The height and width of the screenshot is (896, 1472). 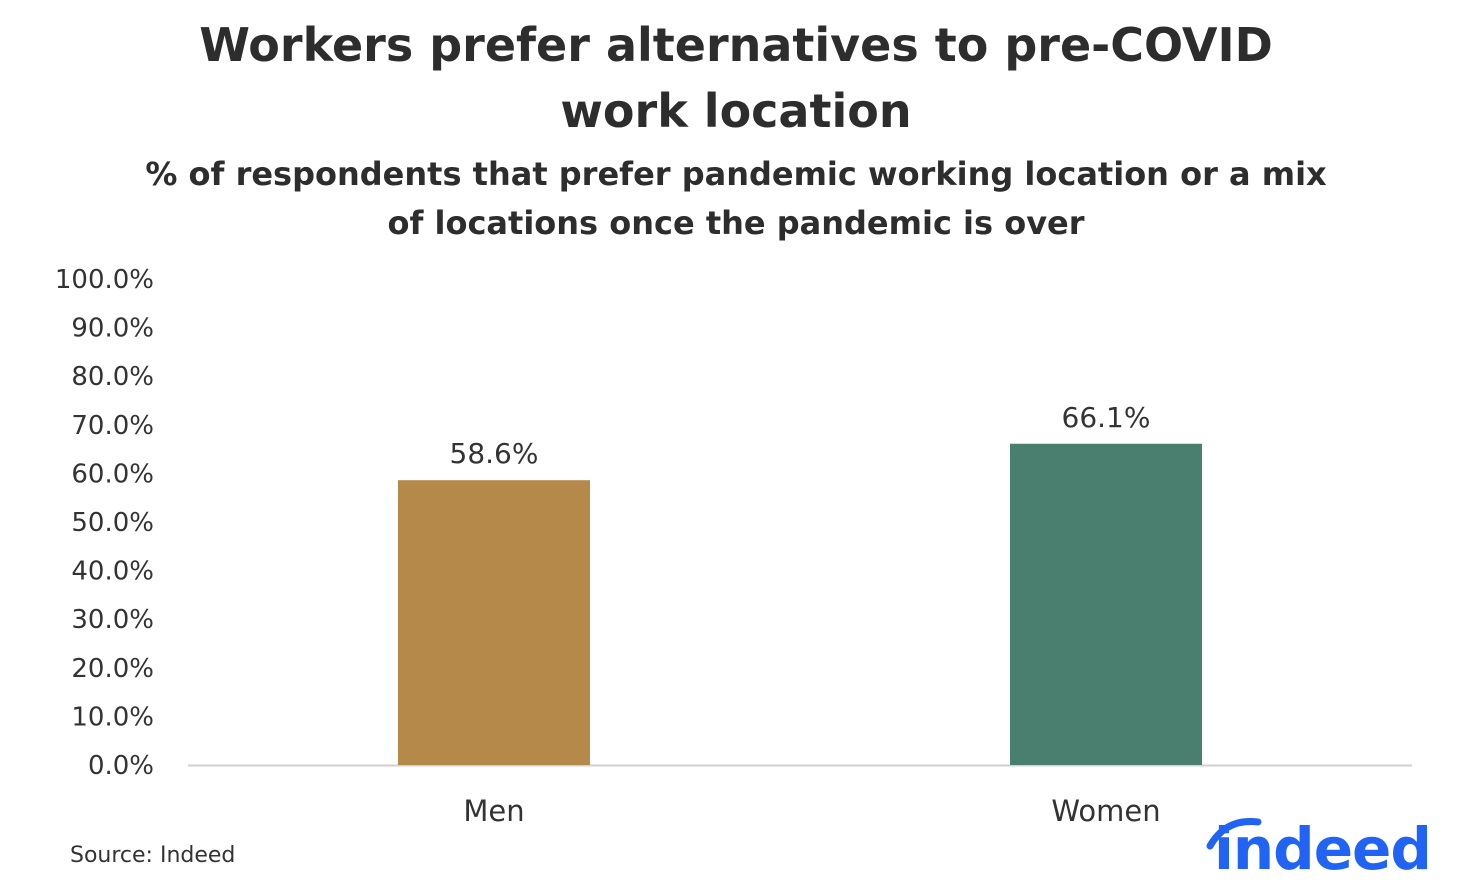 What do you see at coordinates (1106, 604) in the screenshot?
I see `bar-women` at bounding box center [1106, 604].